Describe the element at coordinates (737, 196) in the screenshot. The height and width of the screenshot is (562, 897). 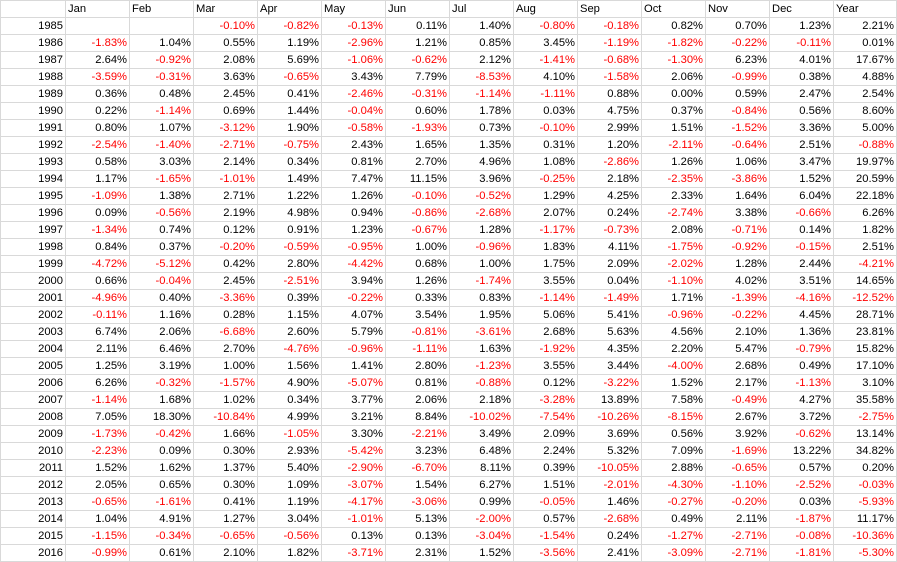
I see `monthly-return-cell: 1.64%` at that location.